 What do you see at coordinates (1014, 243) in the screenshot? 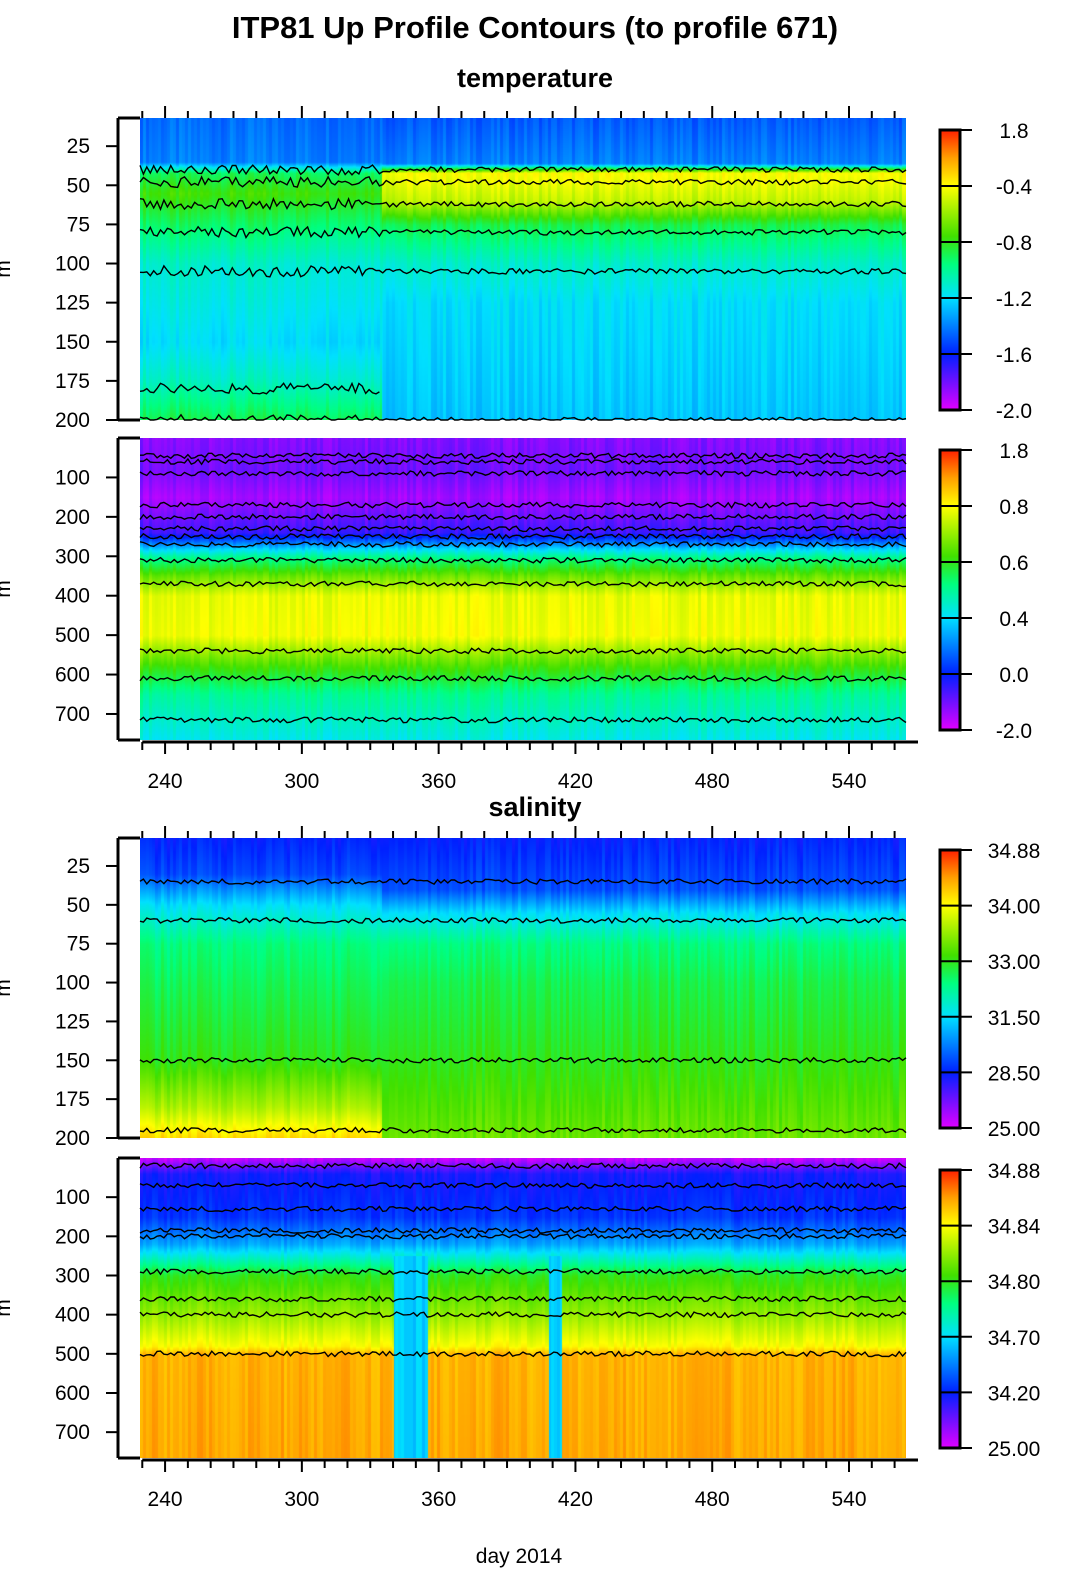
I see `colorbar-label: -0.8` at bounding box center [1014, 243].